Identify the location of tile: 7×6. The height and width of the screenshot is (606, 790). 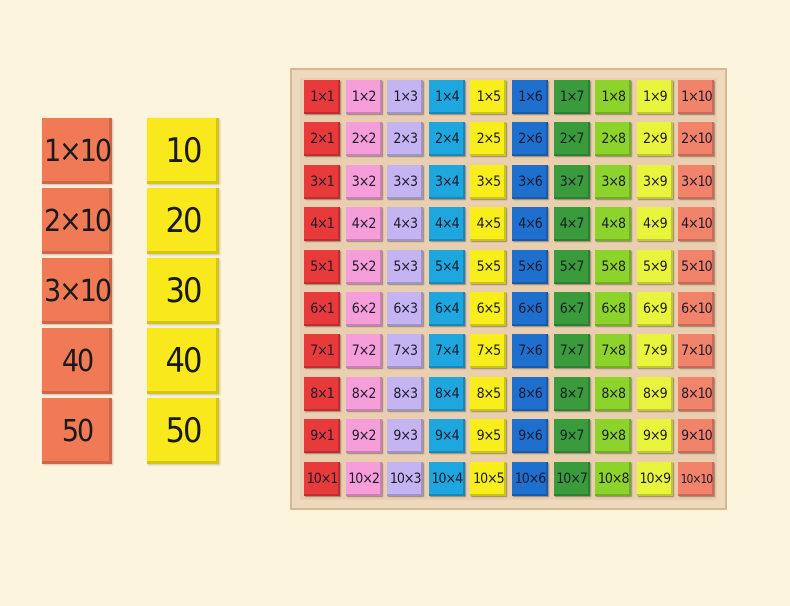
(530, 351).